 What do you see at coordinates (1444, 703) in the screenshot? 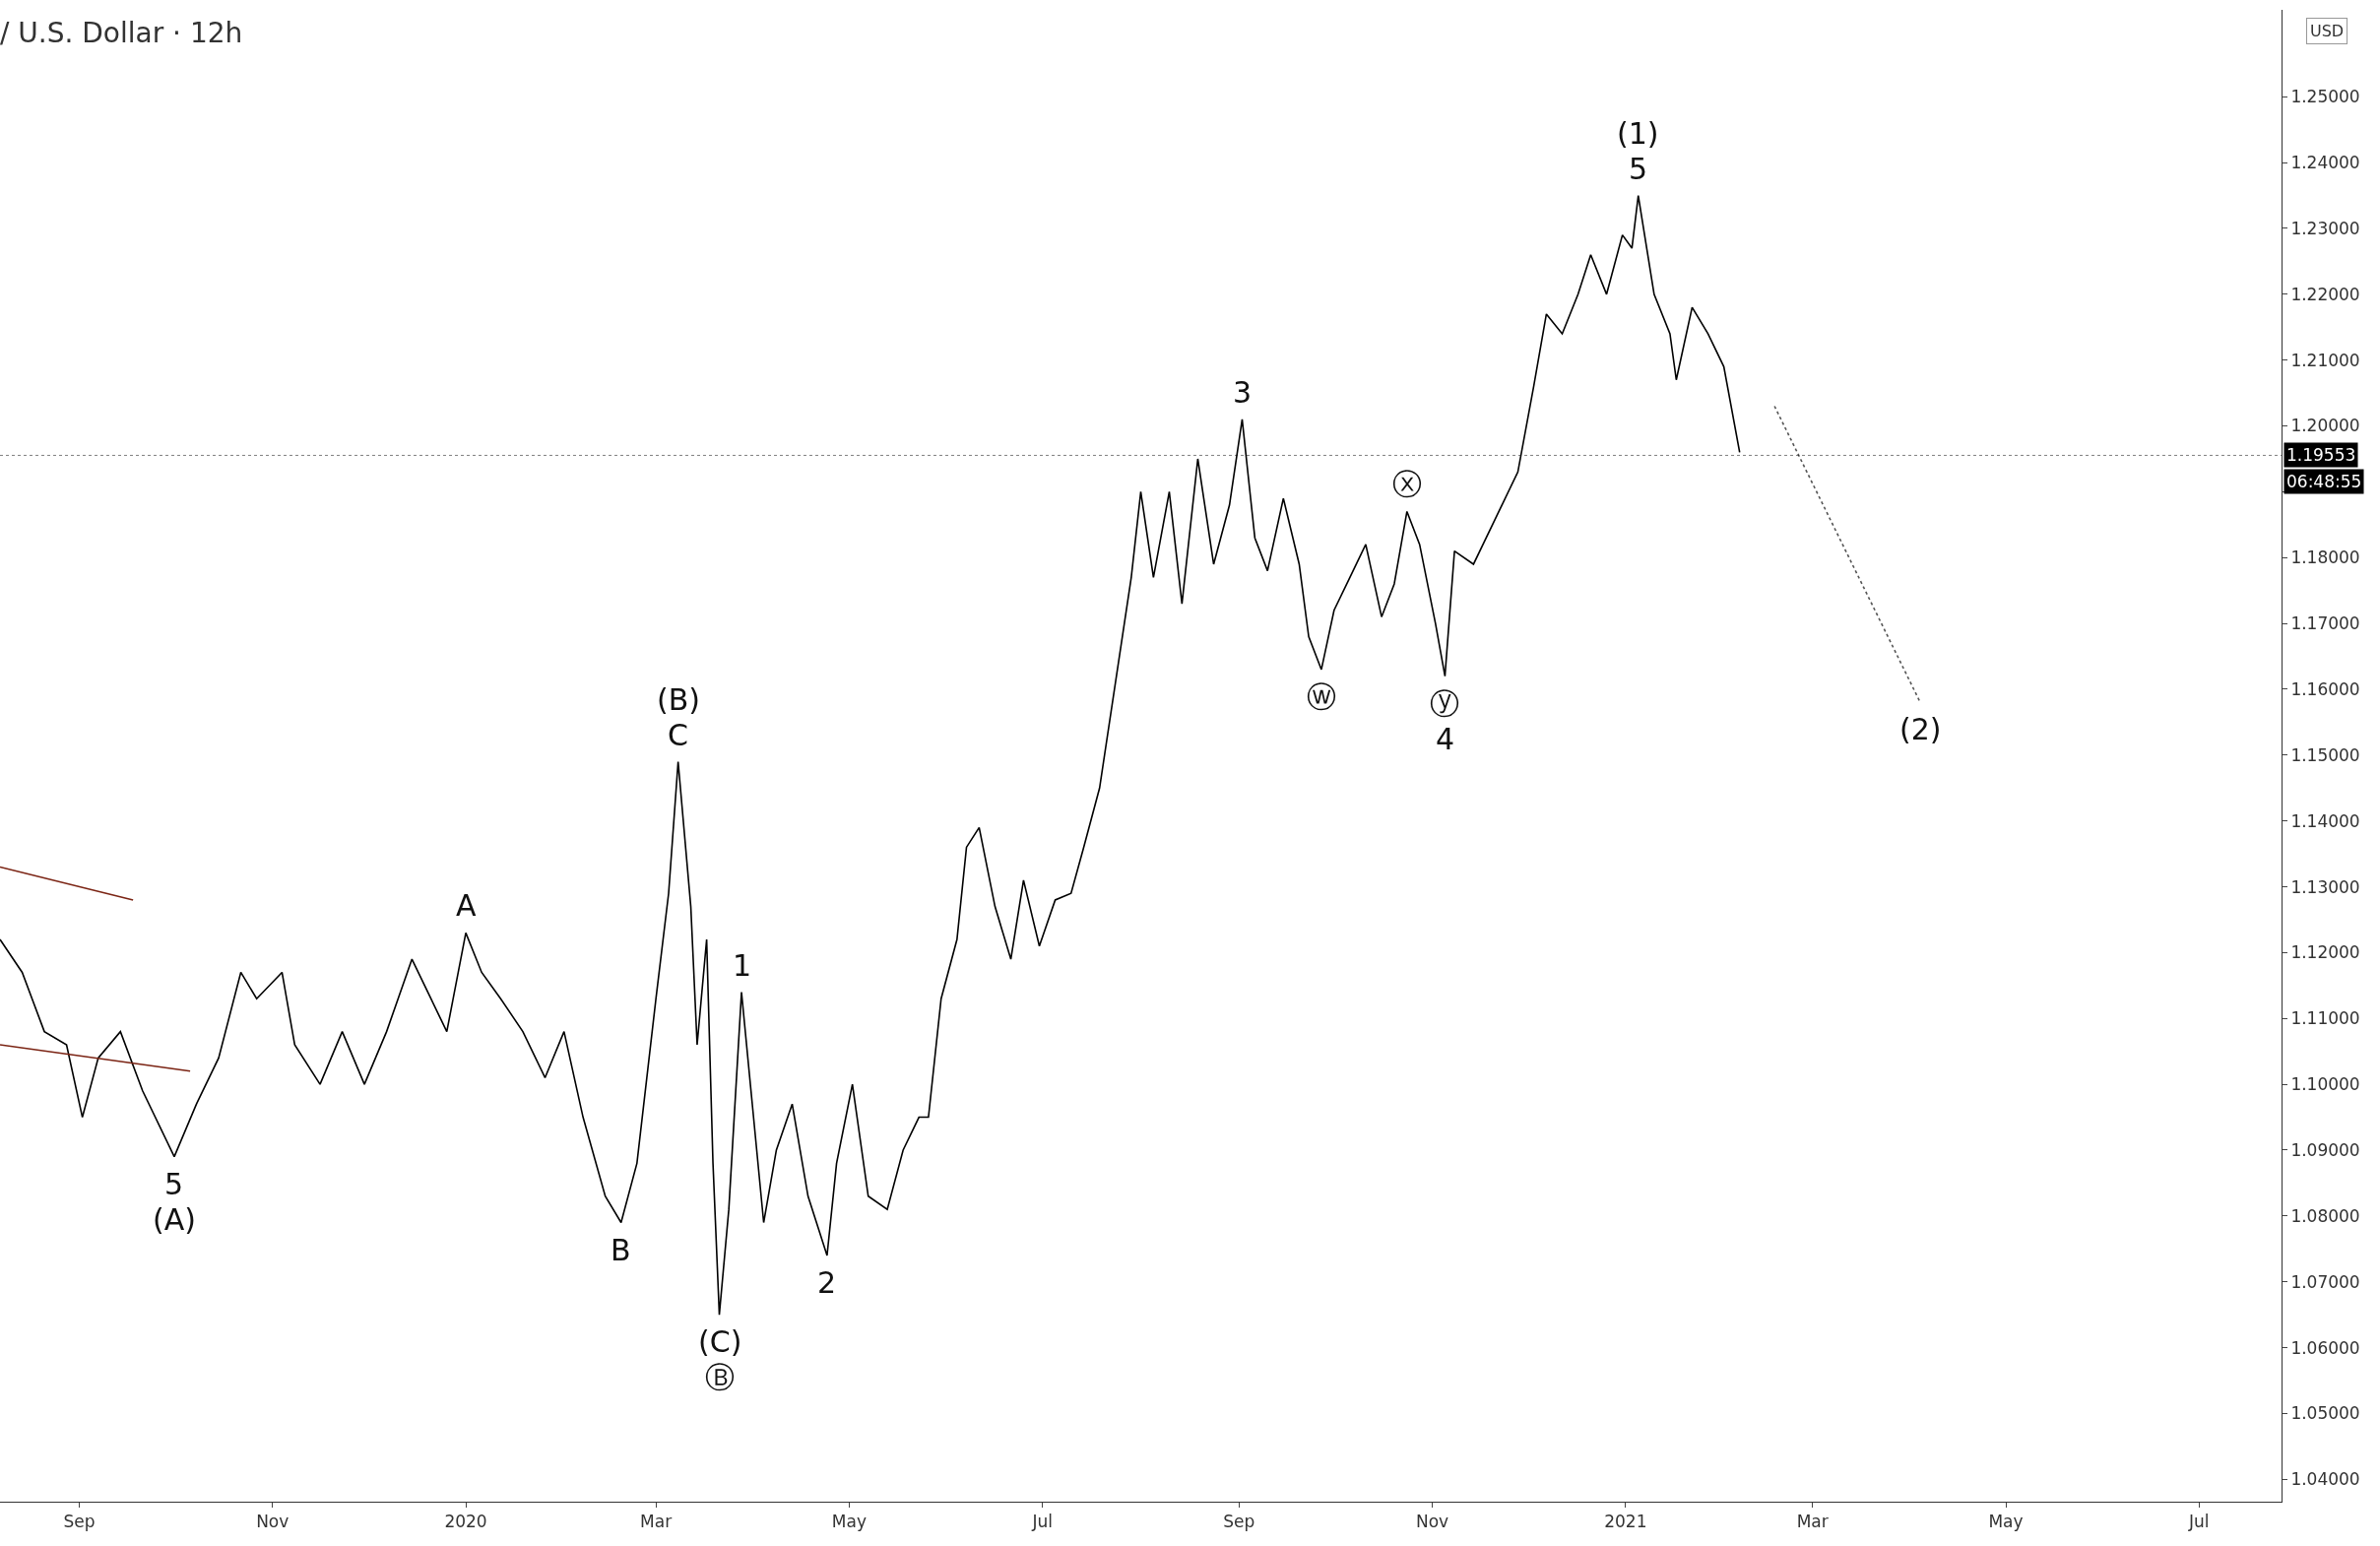
I see `annotation: ⓨ` at bounding box center [1444, 703].